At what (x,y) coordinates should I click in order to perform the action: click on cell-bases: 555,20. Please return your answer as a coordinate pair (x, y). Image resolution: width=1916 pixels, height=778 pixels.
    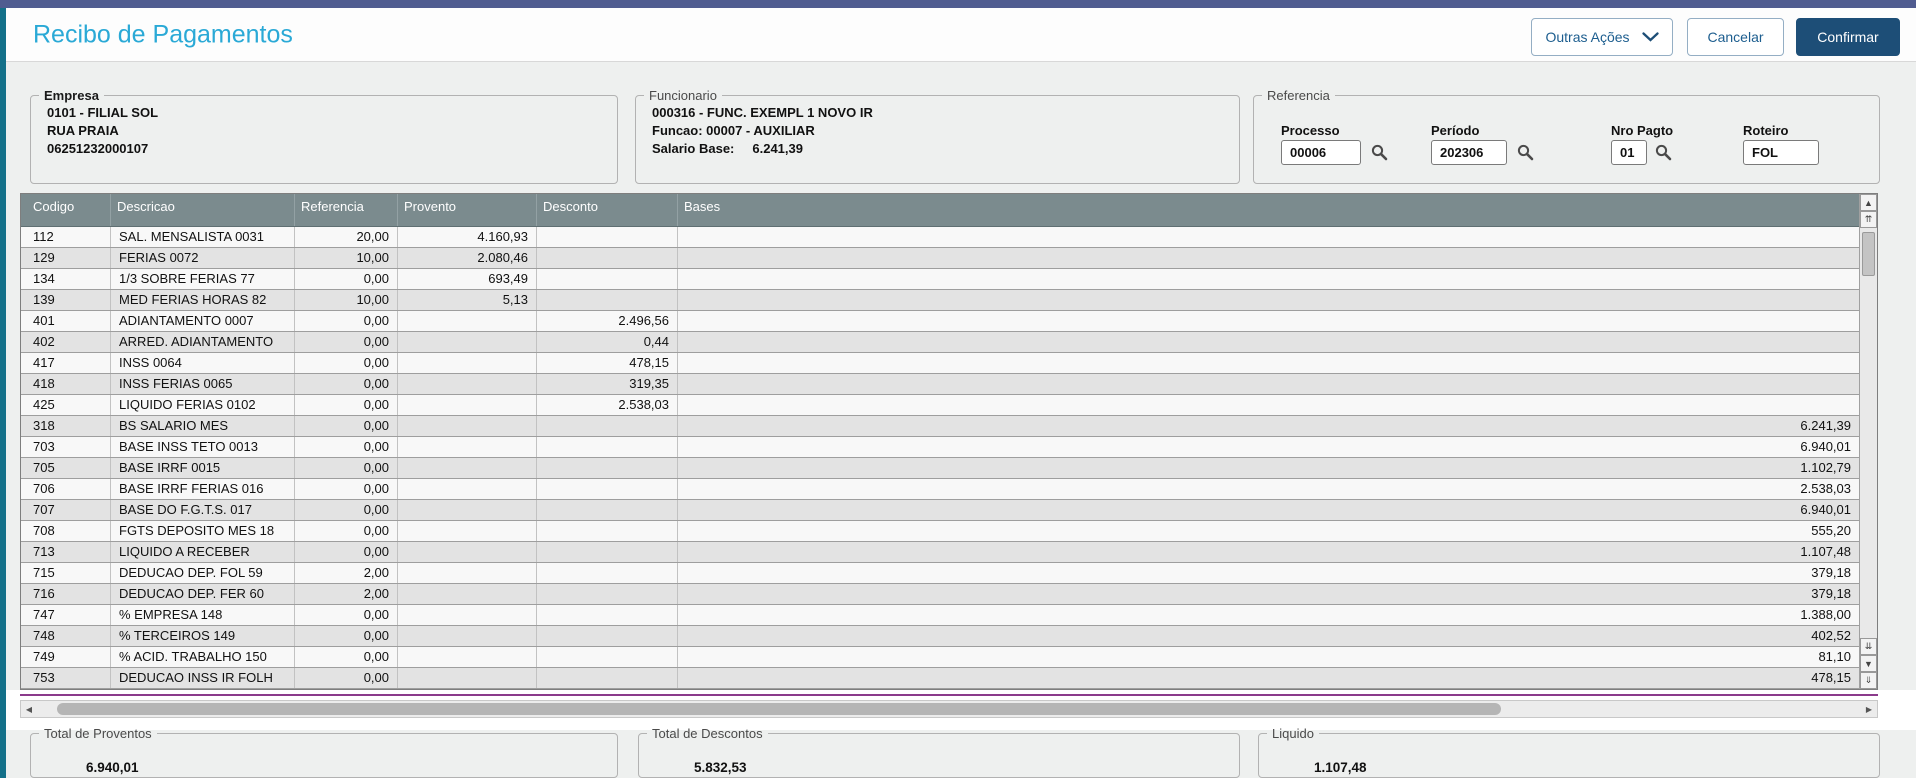
    Looking at the image, I should click on (1831, 530).